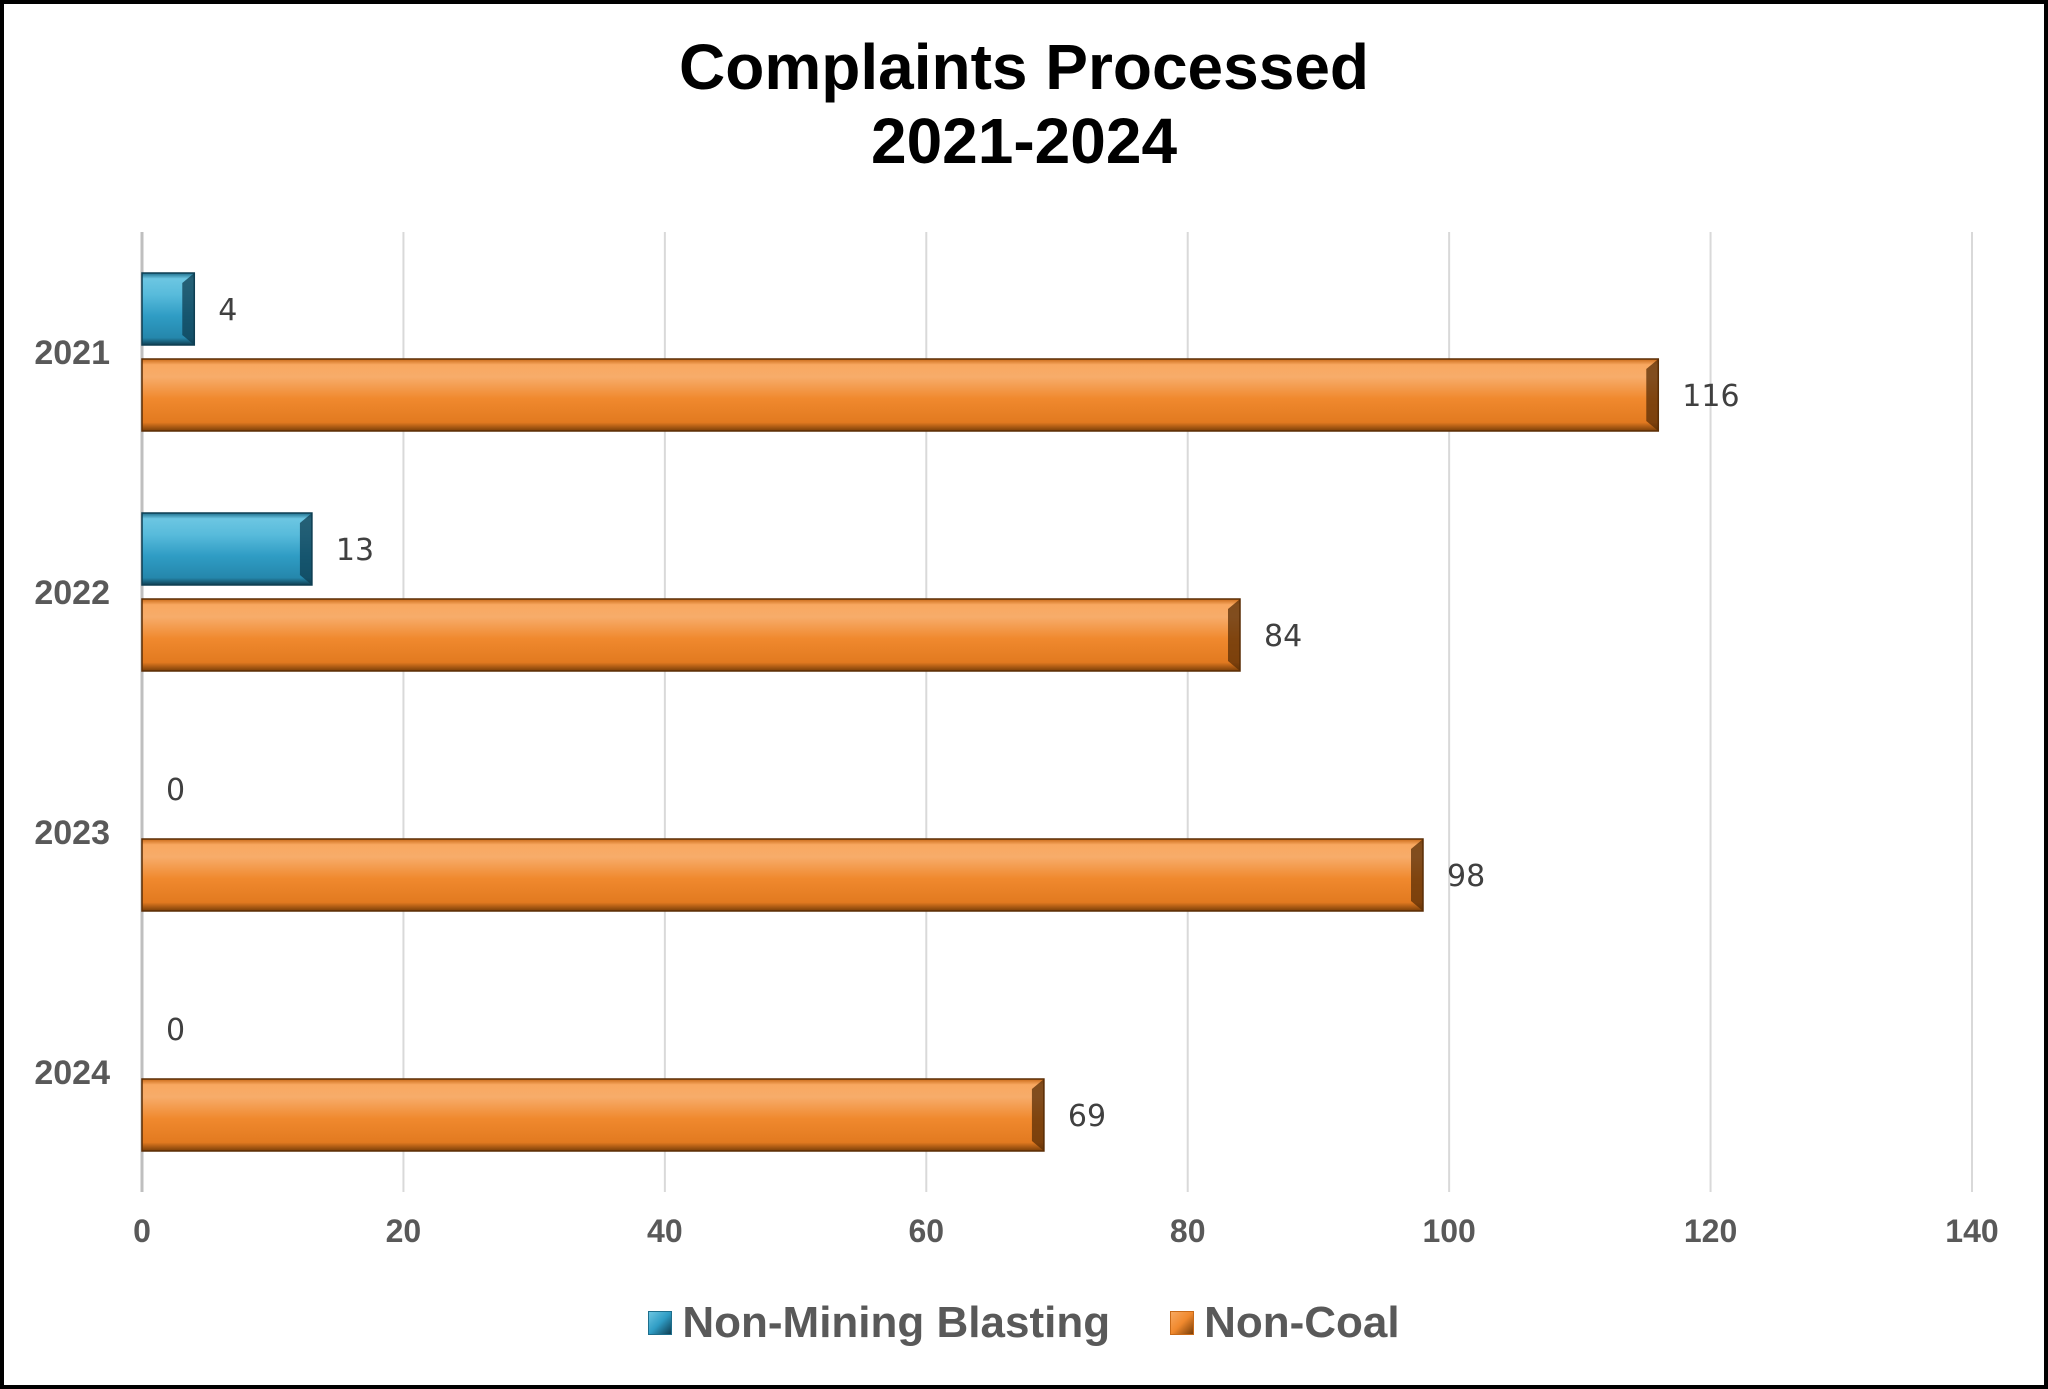 This screenshot has height=1389, width=2048. I want to click on y-tick-label: 2021, so click(72, 353).